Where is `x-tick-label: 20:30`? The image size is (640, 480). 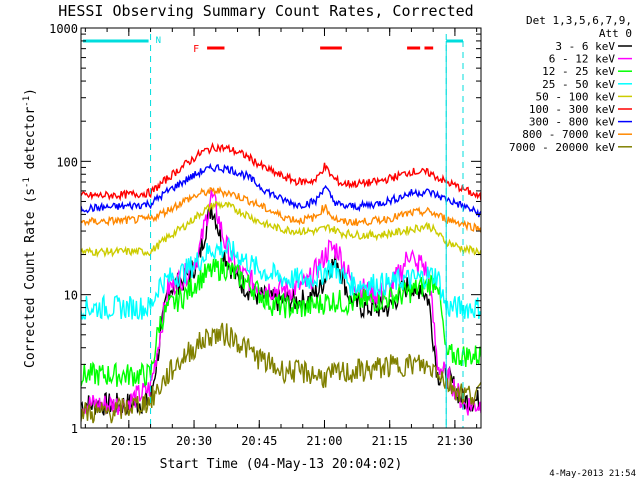 x-tick-label: 20:30 is located at coordinates (194, 441).